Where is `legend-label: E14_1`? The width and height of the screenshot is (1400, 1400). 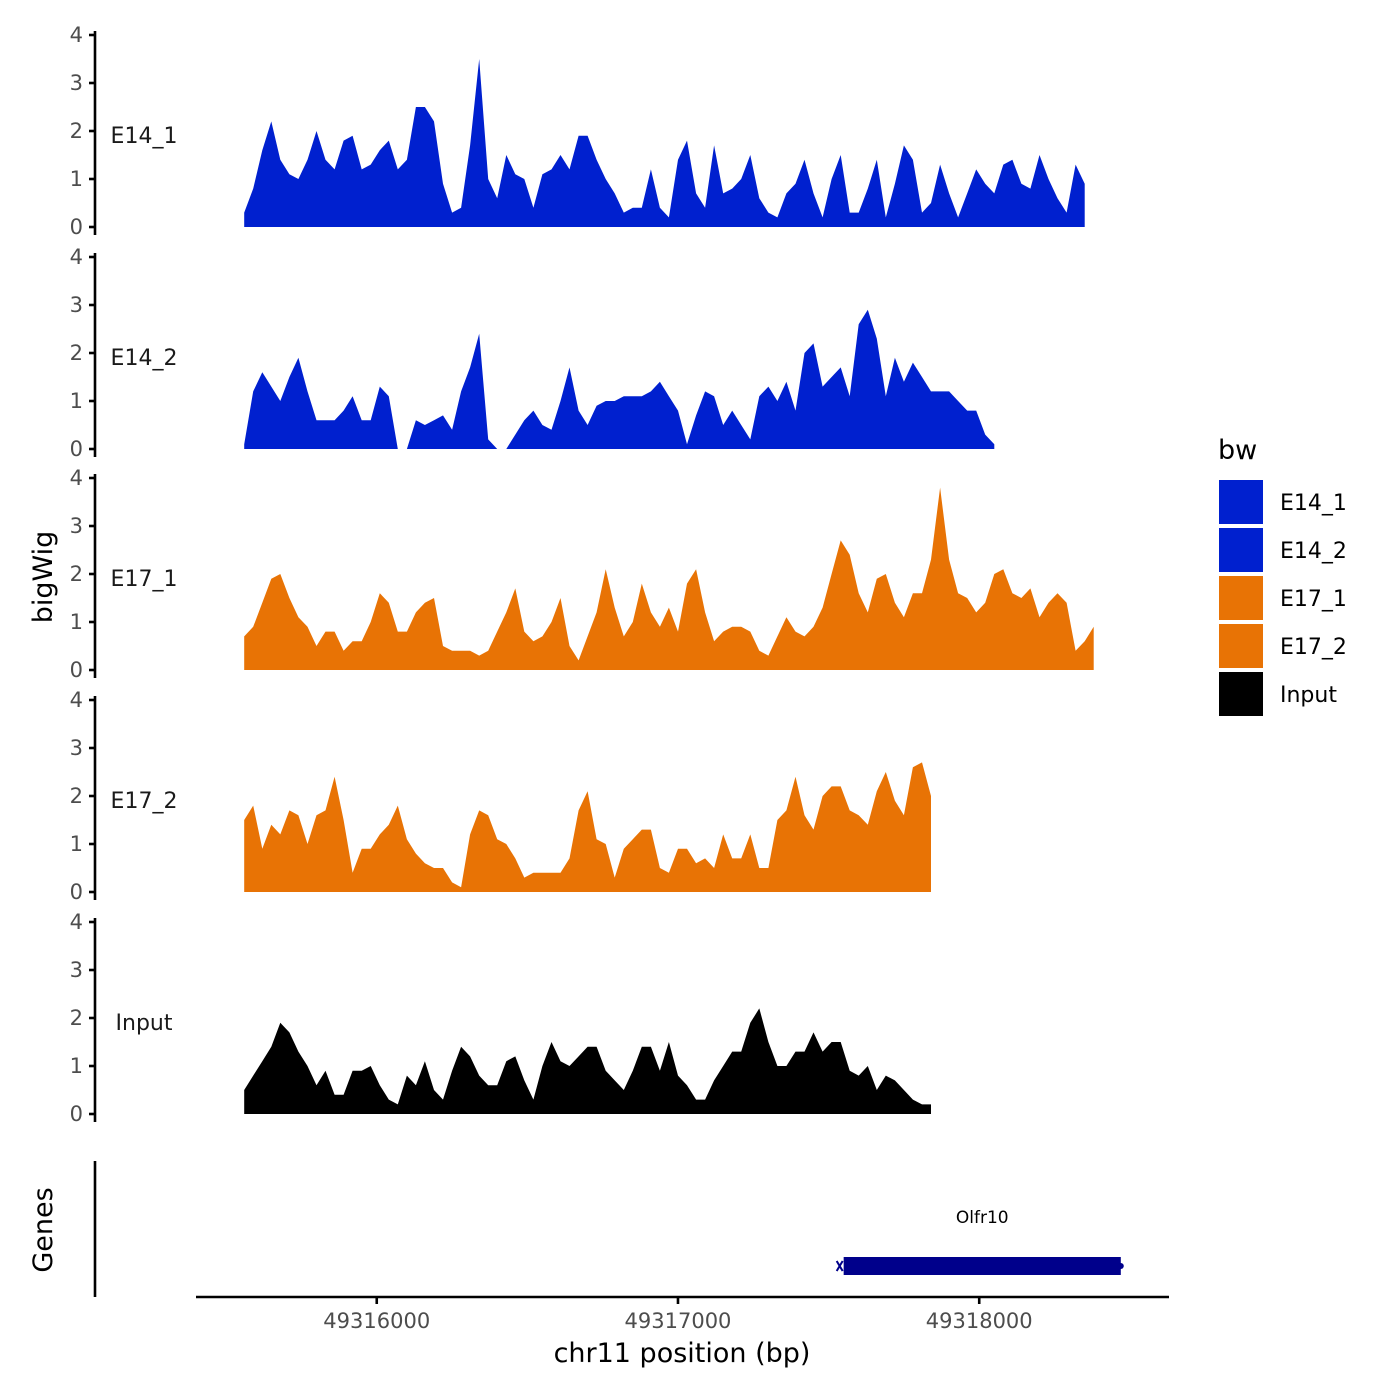 legend-label: E14_1 is located at coordinates (1313, 503).